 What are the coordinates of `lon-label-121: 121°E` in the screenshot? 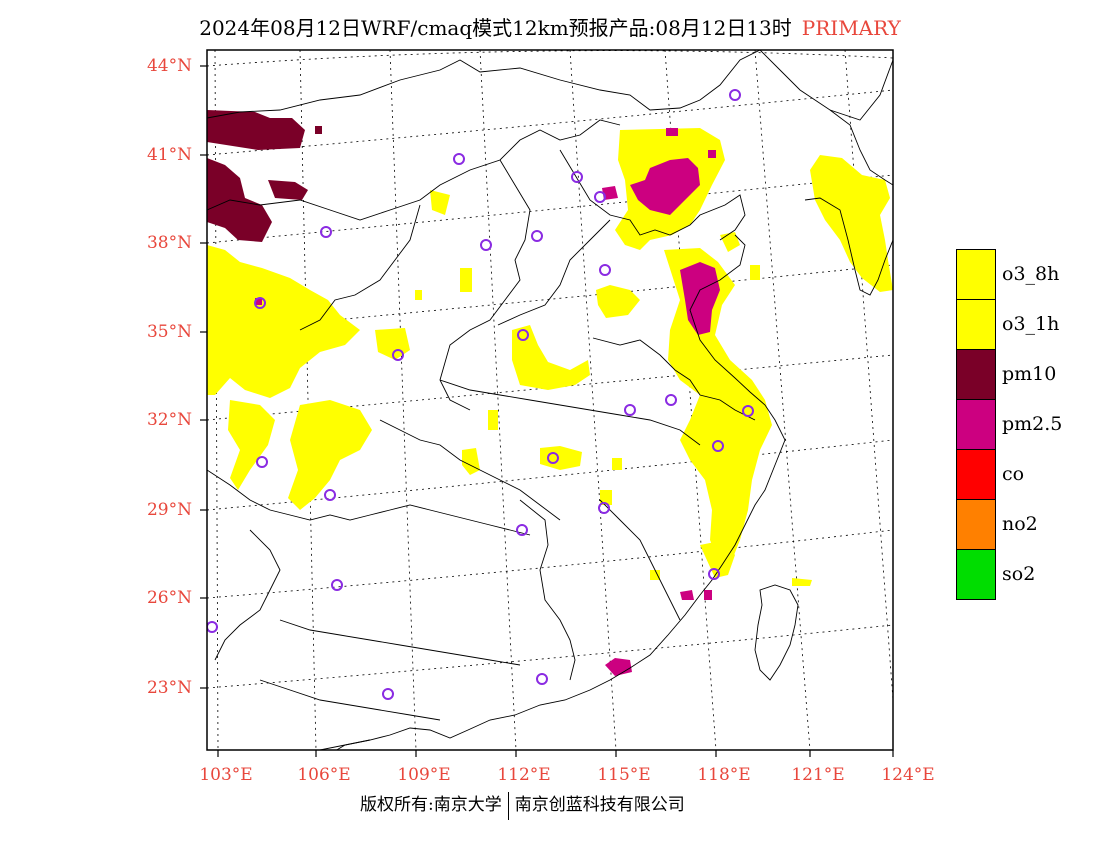 It's located at (818, 775).